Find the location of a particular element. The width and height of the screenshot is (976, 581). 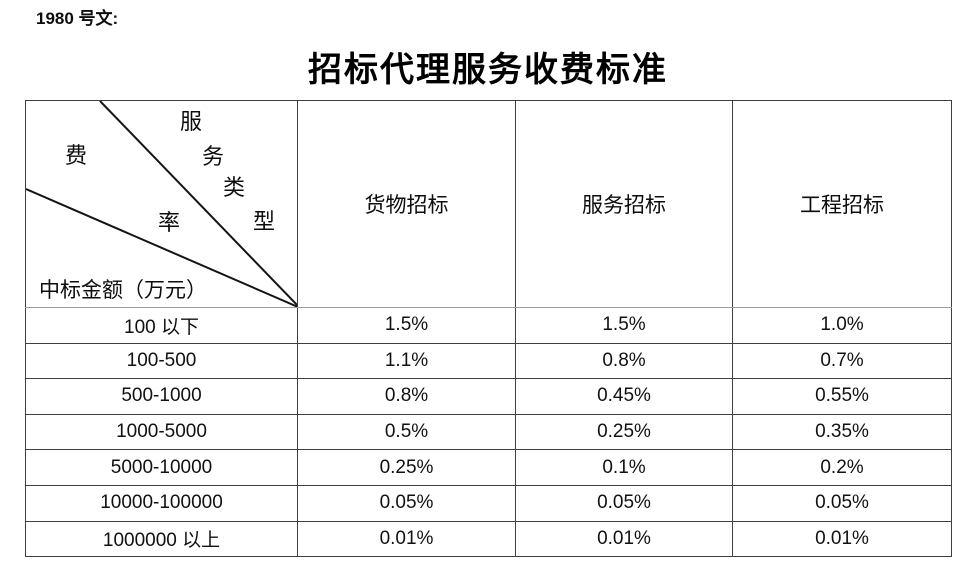

row-range-label: 100-500 is located at coordinates (161, 361).